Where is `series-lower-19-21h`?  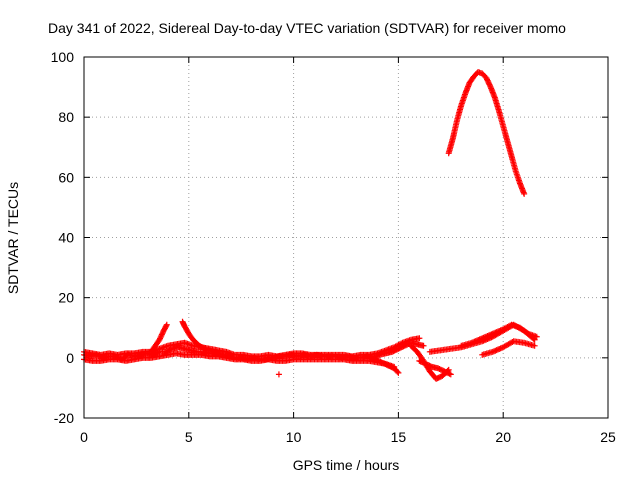
series-lower-19-21h is located at coordinates (508, 348).